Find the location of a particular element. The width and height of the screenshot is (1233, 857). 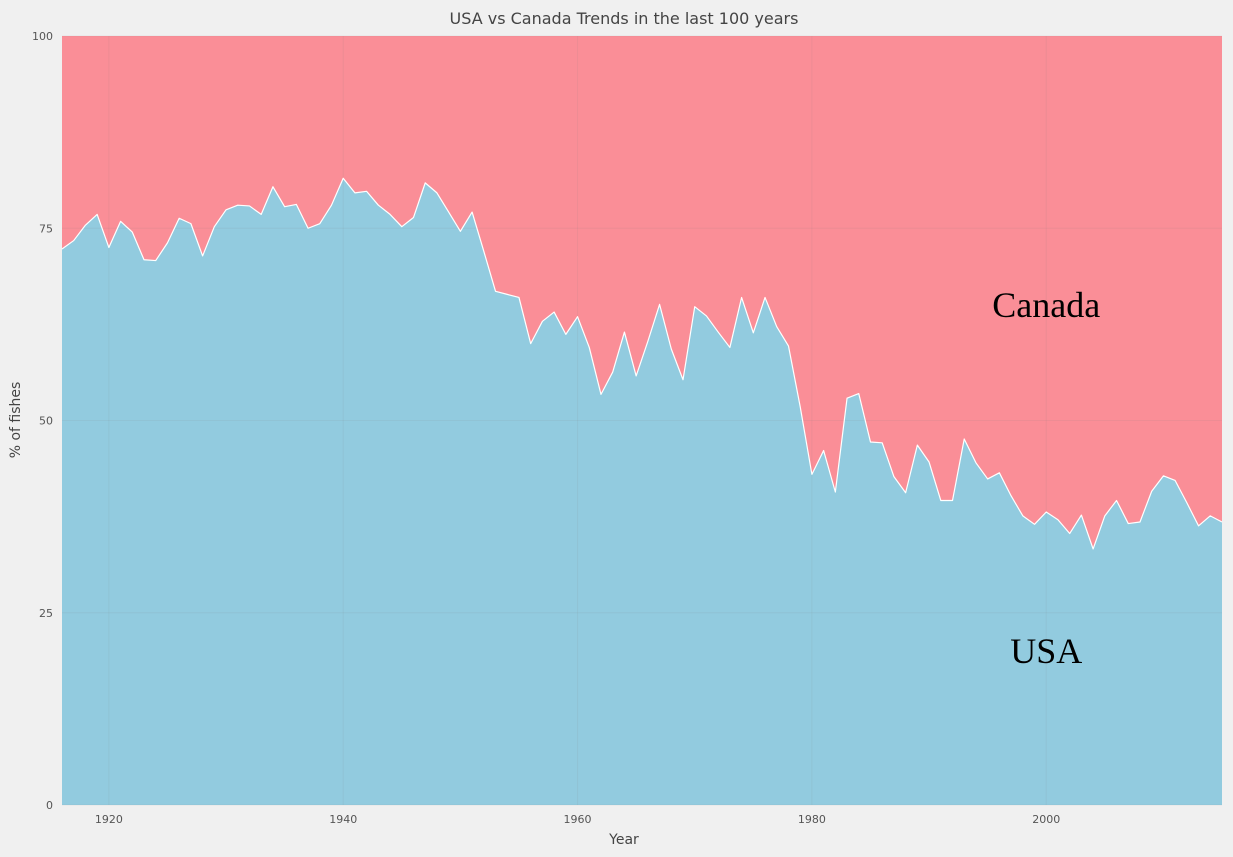

x-tick-label: 1980 is located at coordinates (812, 819).